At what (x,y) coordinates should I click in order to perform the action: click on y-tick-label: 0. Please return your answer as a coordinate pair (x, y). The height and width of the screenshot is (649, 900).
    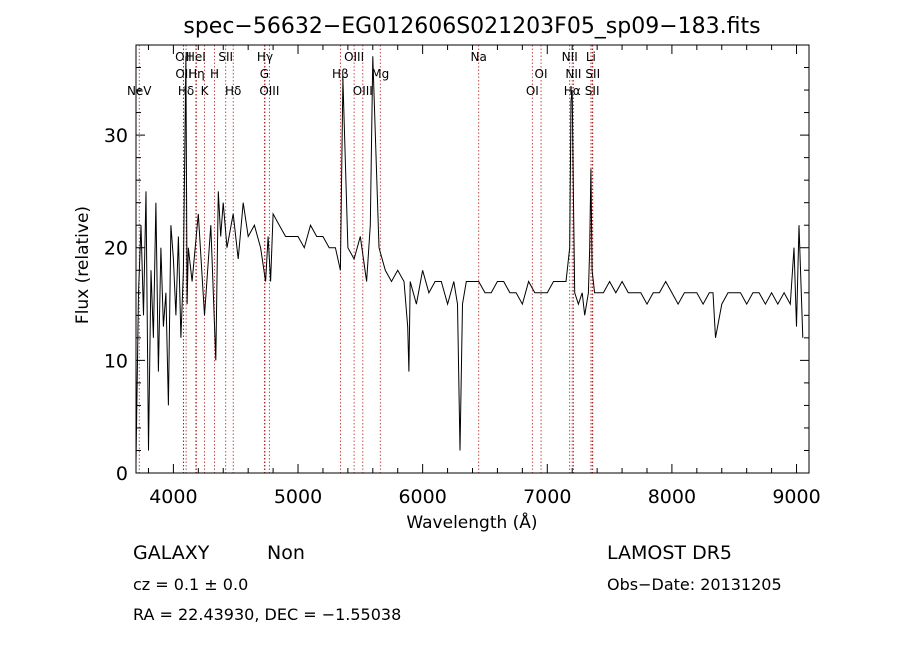
    Looking at the image, I should click on (122, 474).